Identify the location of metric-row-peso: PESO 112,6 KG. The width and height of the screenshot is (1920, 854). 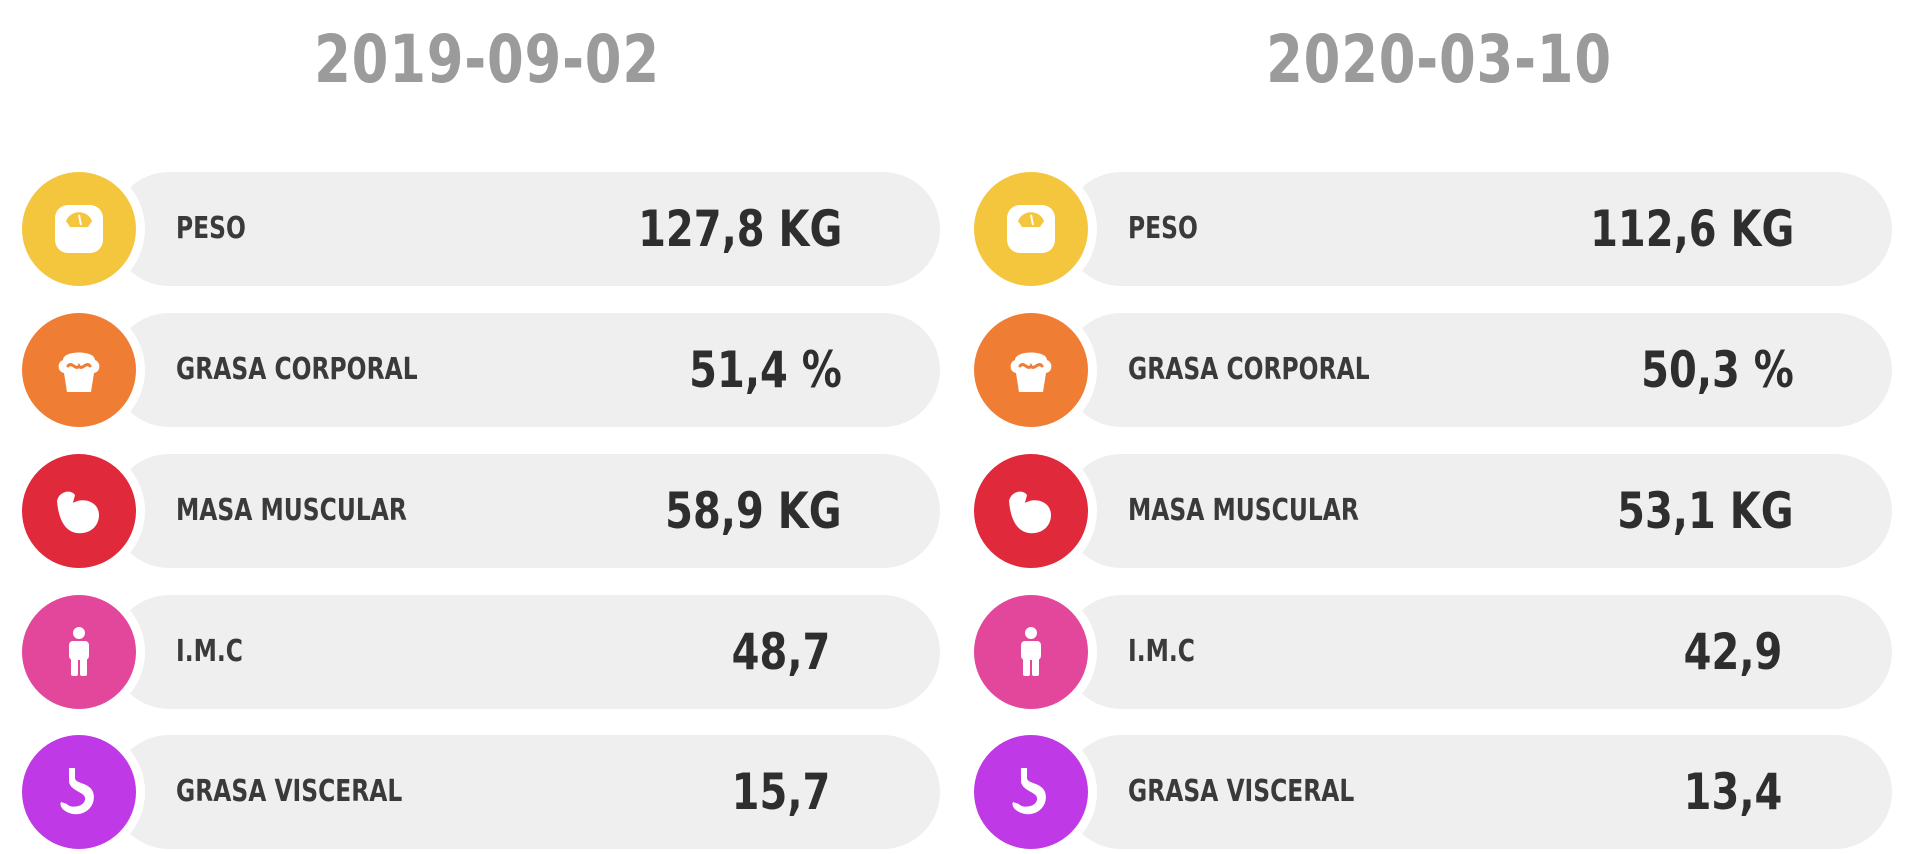
(1434, 229).